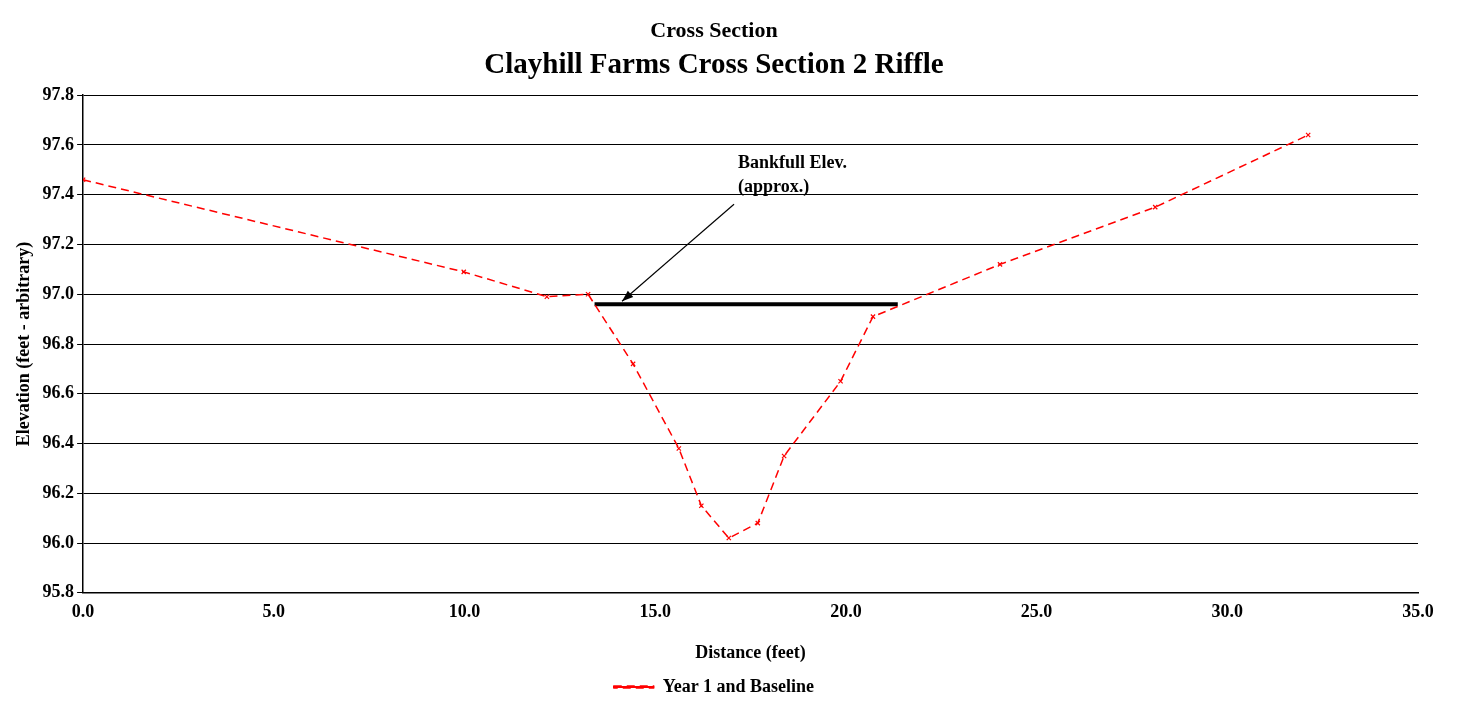 The width and height of the screenshot is (1468, 710). Describe the element at coordinates (58, 491) in the screenshot. I see `y-tick-label: 96.2` at that location.